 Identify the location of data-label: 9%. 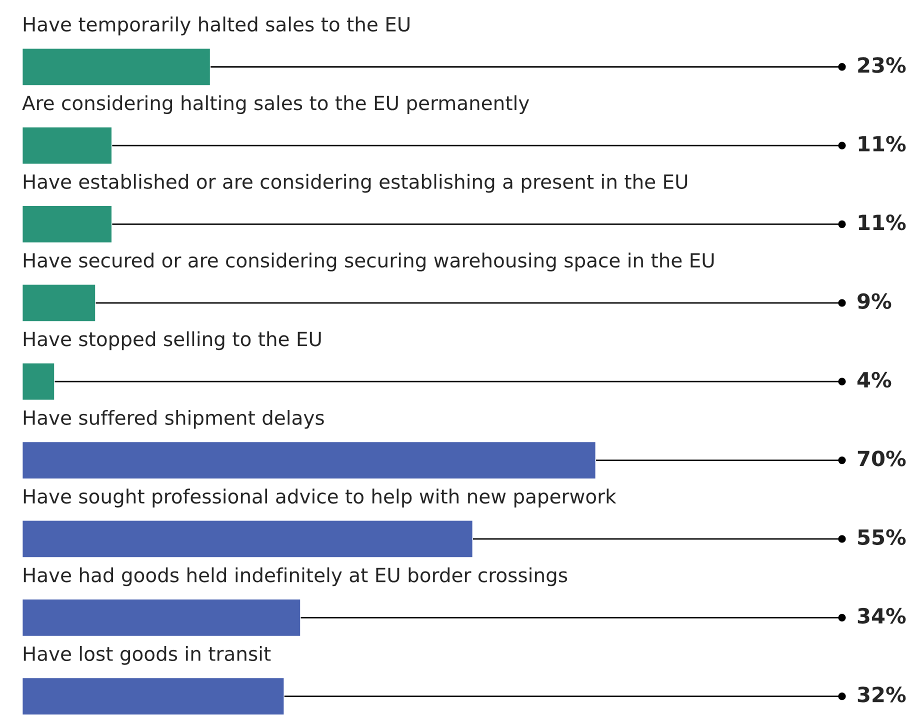
(875, 301).